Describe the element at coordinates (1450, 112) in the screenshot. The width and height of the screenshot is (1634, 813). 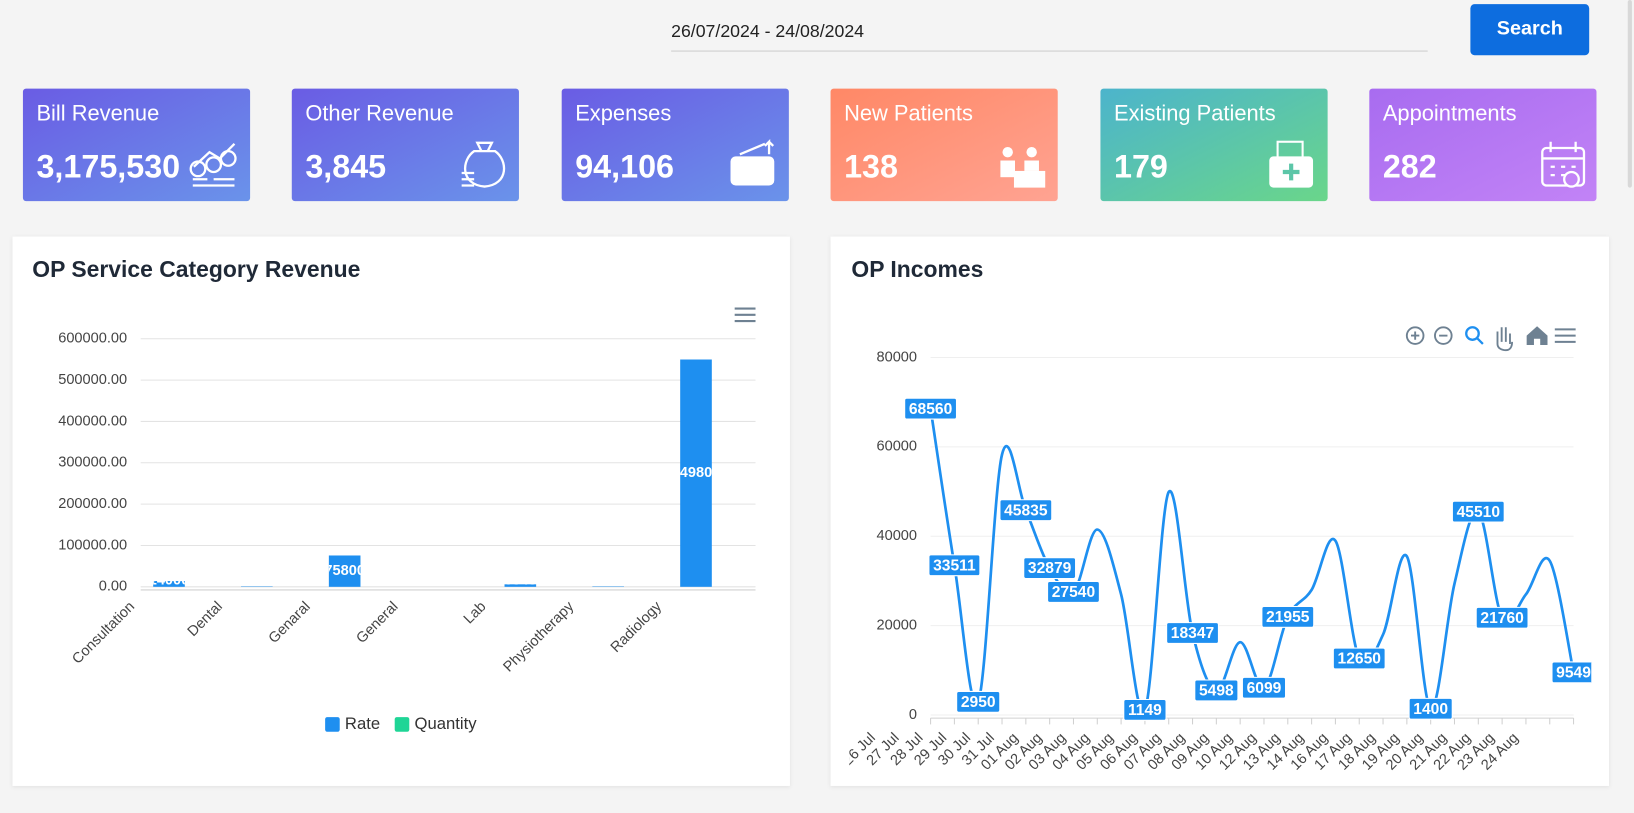
I see `card-label: Appointments` at that location.